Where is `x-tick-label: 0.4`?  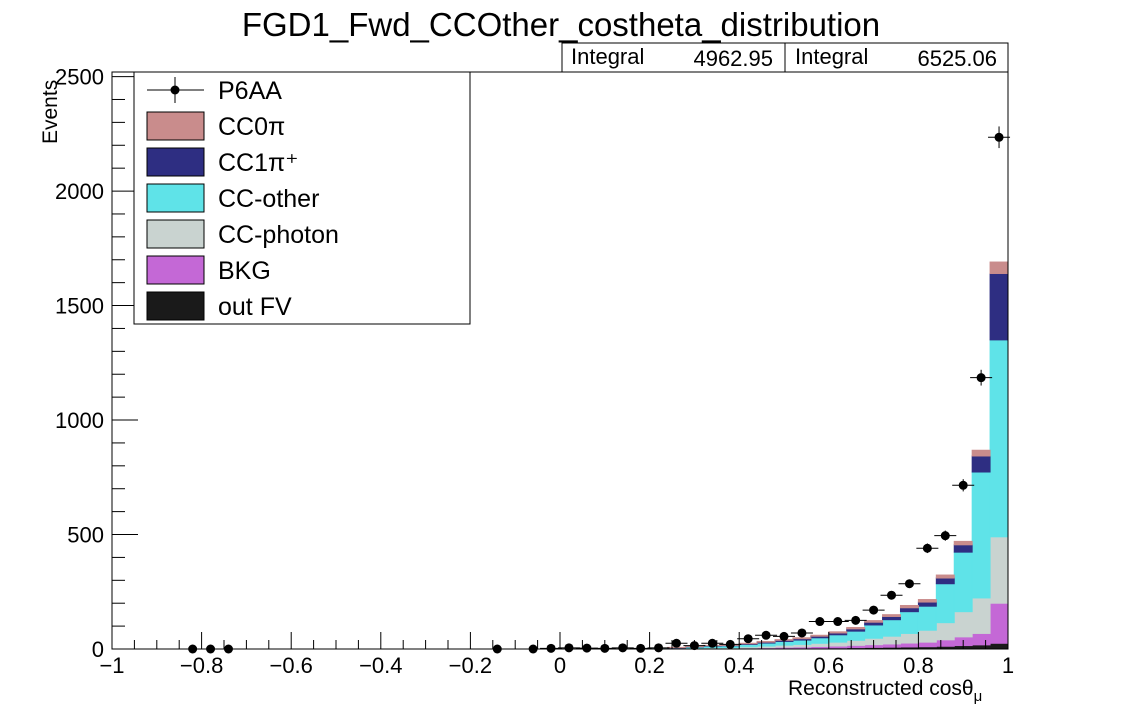
x-tick-label: 0.4 is located at coordinates (739, 665).